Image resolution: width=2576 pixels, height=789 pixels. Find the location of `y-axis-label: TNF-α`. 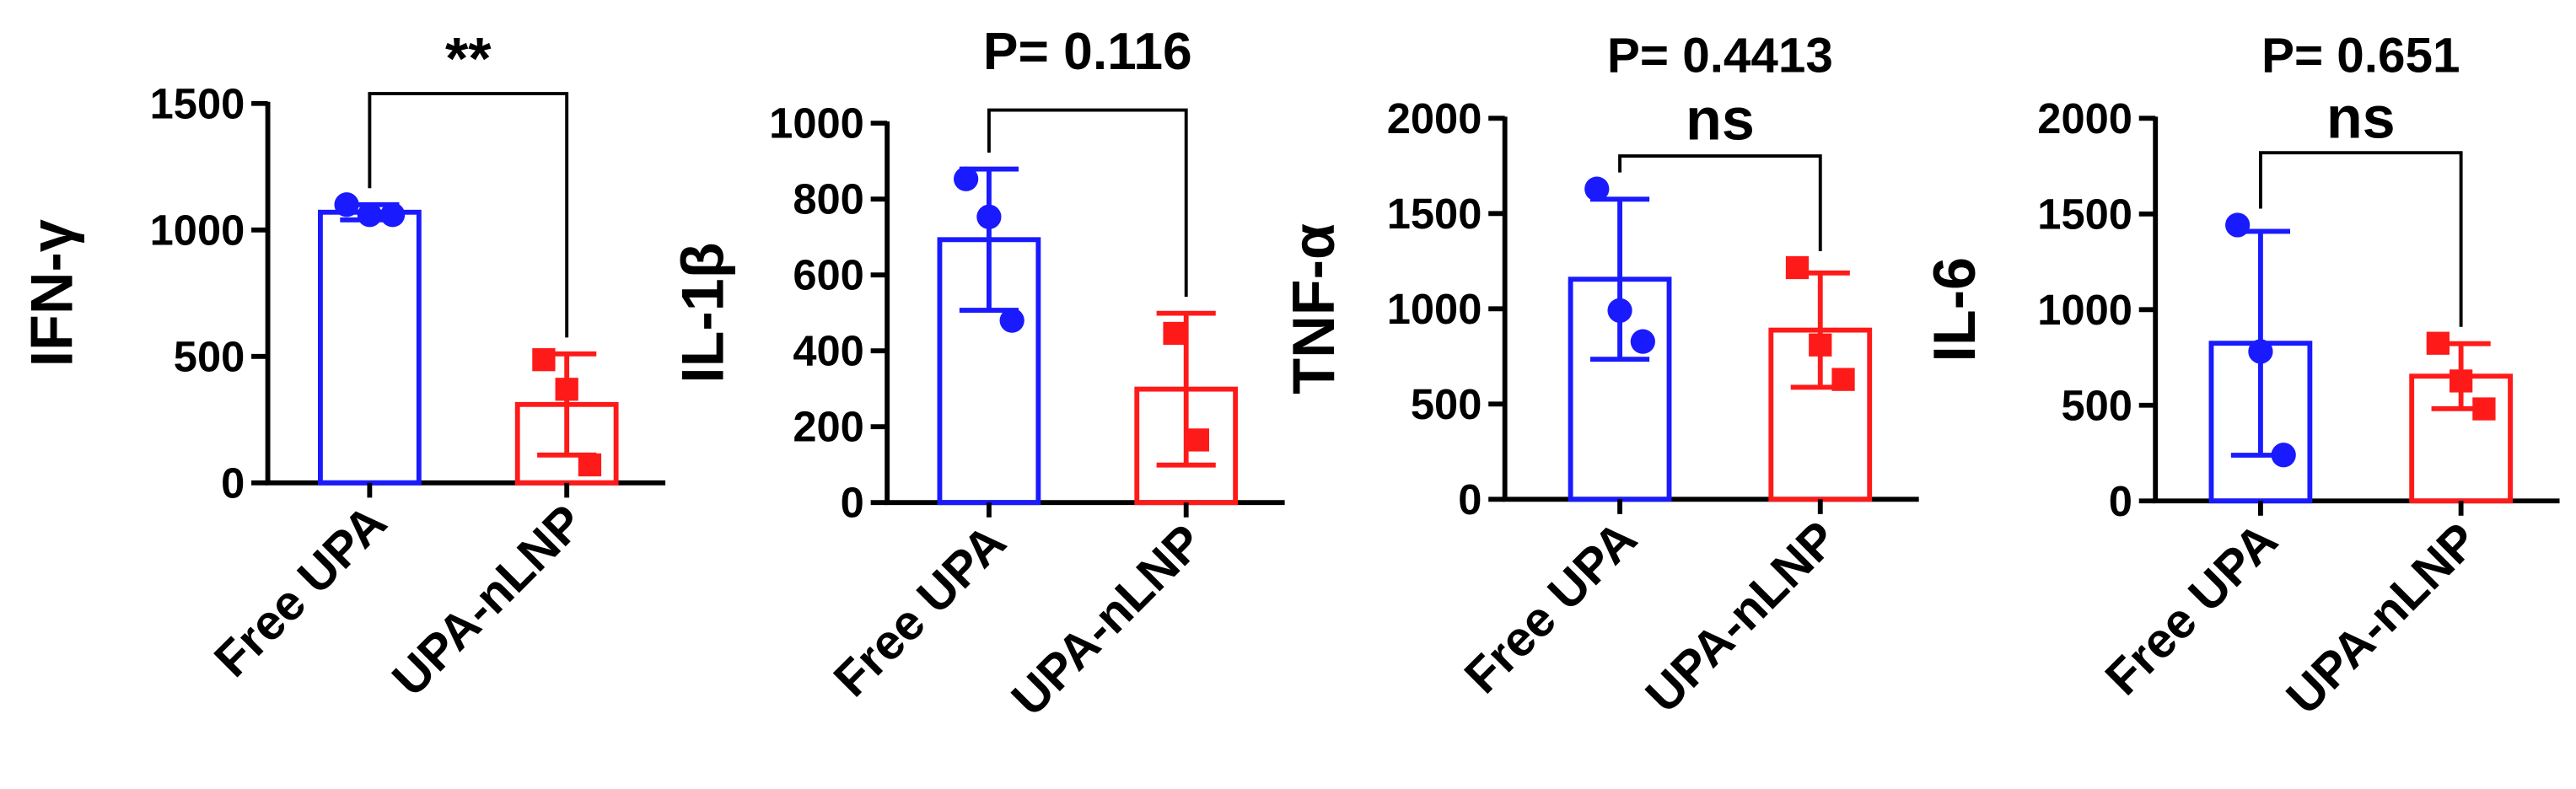

y-axis-label: TNF-α is located at coordinates (1314, 308).